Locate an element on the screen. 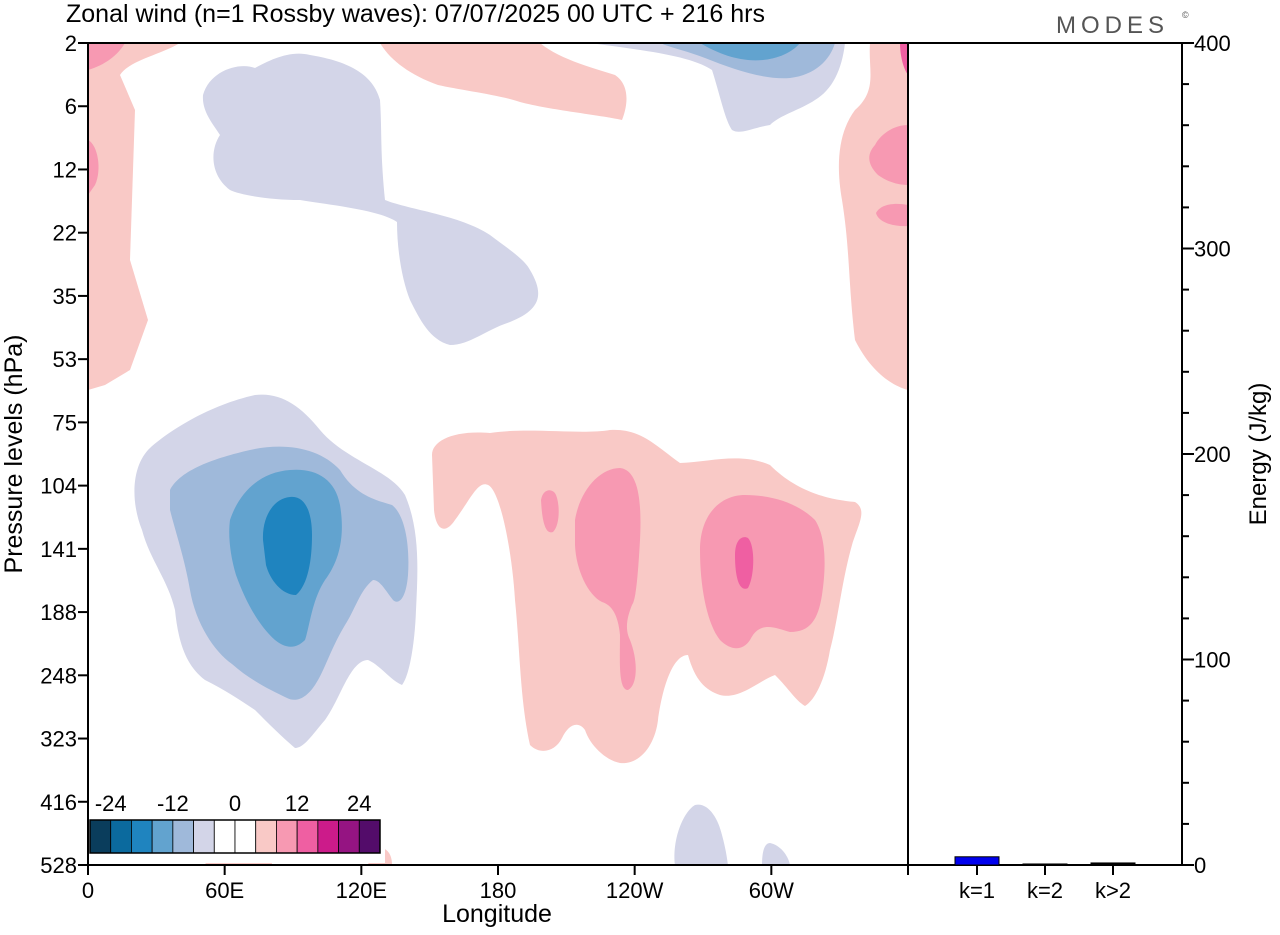 The image size is (1280, 935). energy-tick-label: 0 is located at coordinates (1200, 865).